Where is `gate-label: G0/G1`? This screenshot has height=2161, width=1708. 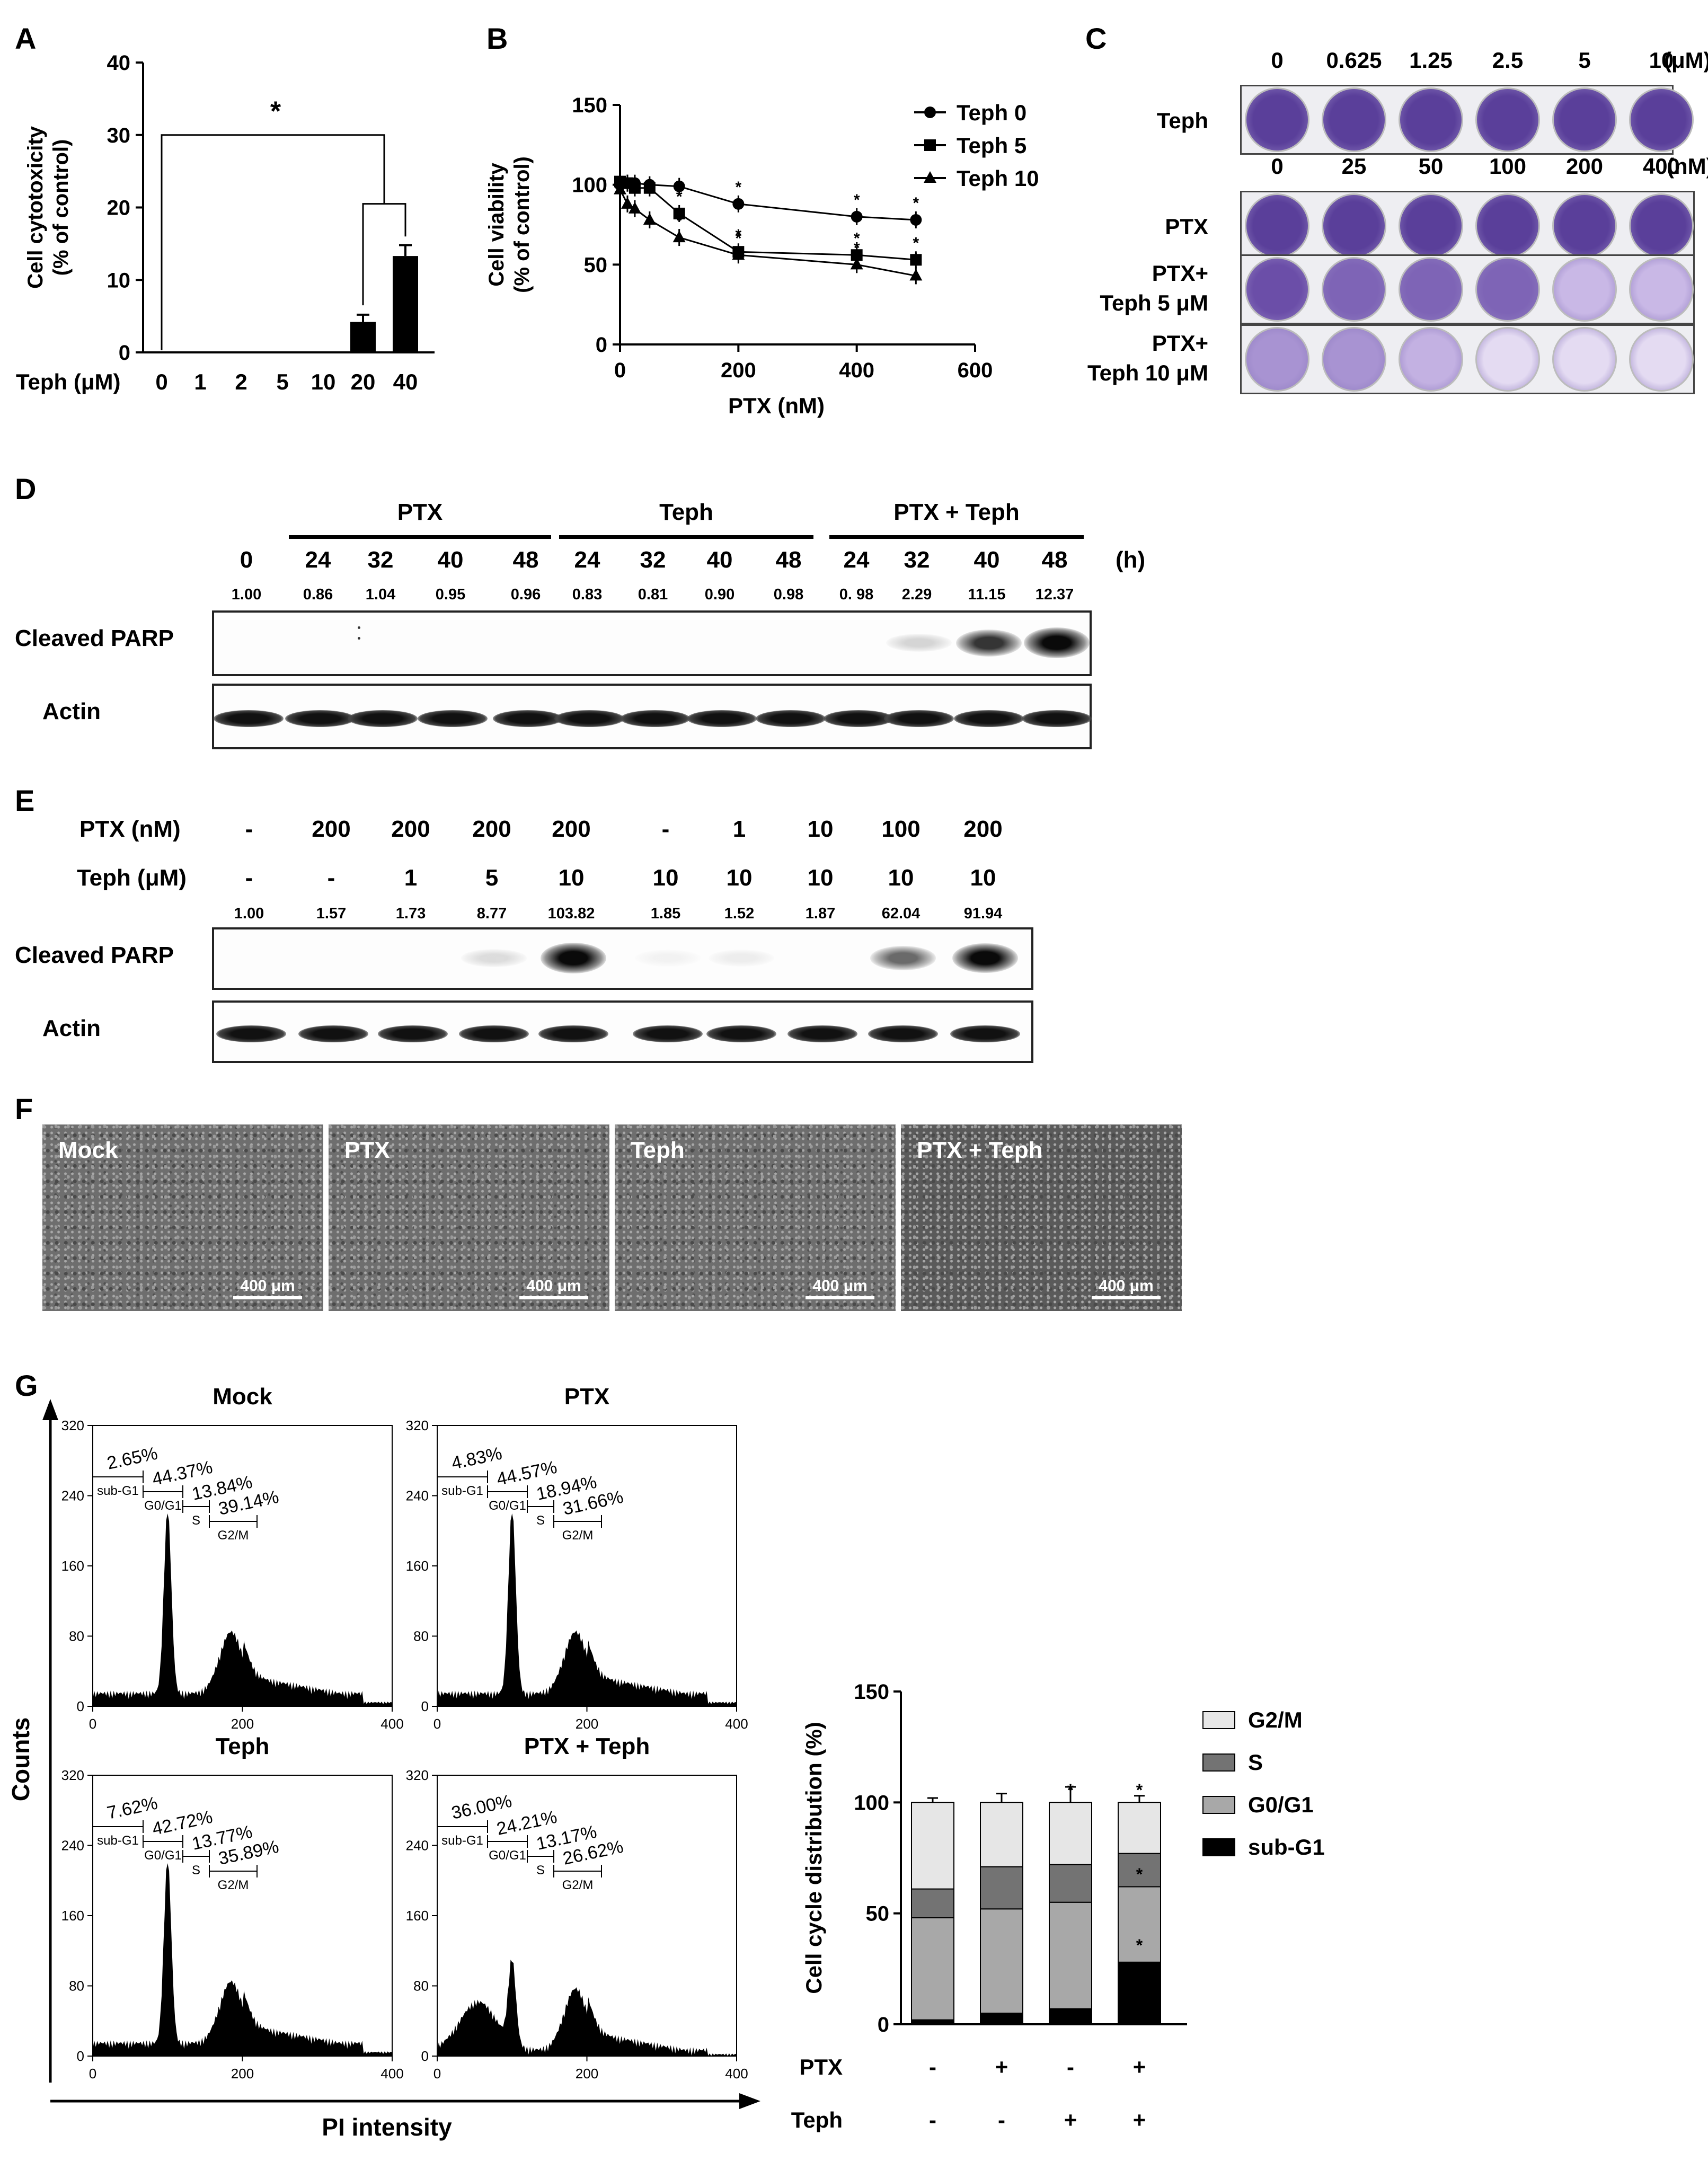 gate-label: G0/G1 is located at coordinates (163, 1506).